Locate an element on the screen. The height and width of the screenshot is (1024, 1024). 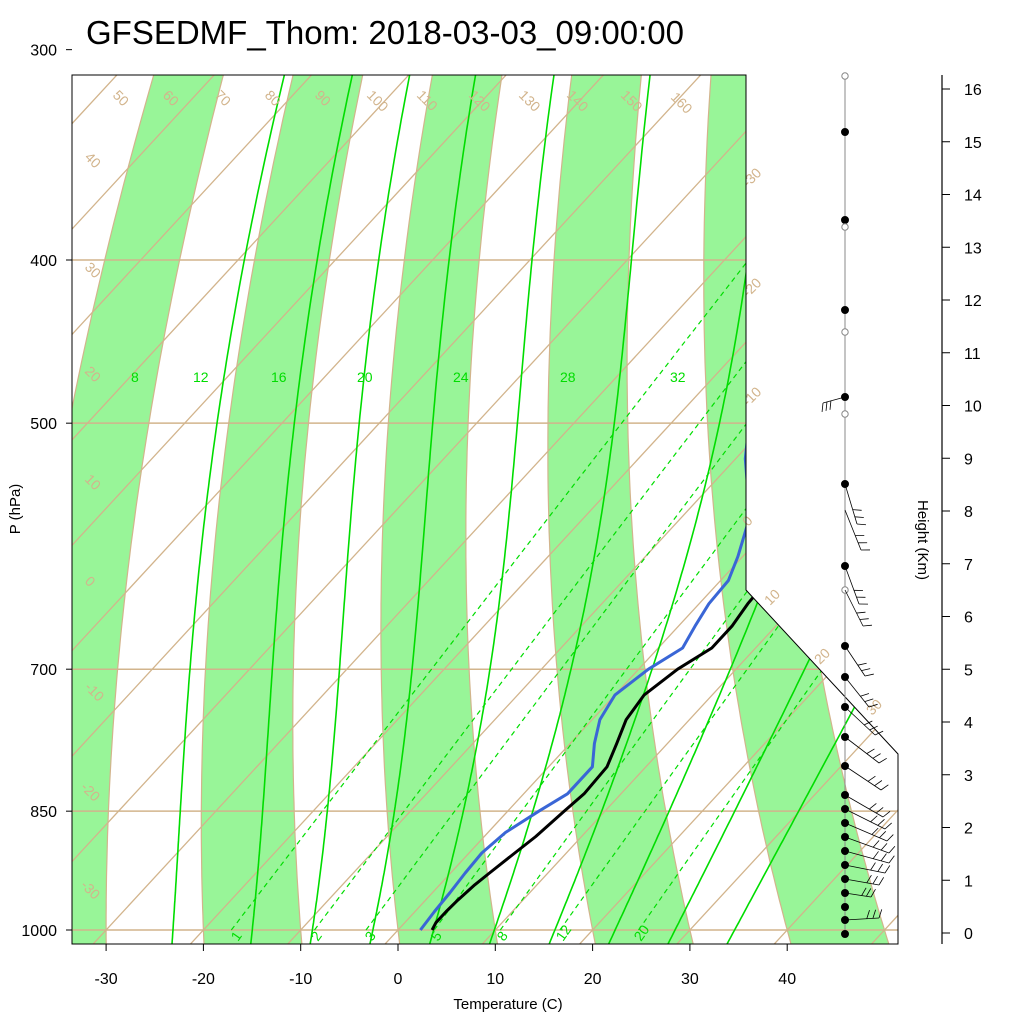
temperature-tick-label: 20 is located at coordinates (593, 979).